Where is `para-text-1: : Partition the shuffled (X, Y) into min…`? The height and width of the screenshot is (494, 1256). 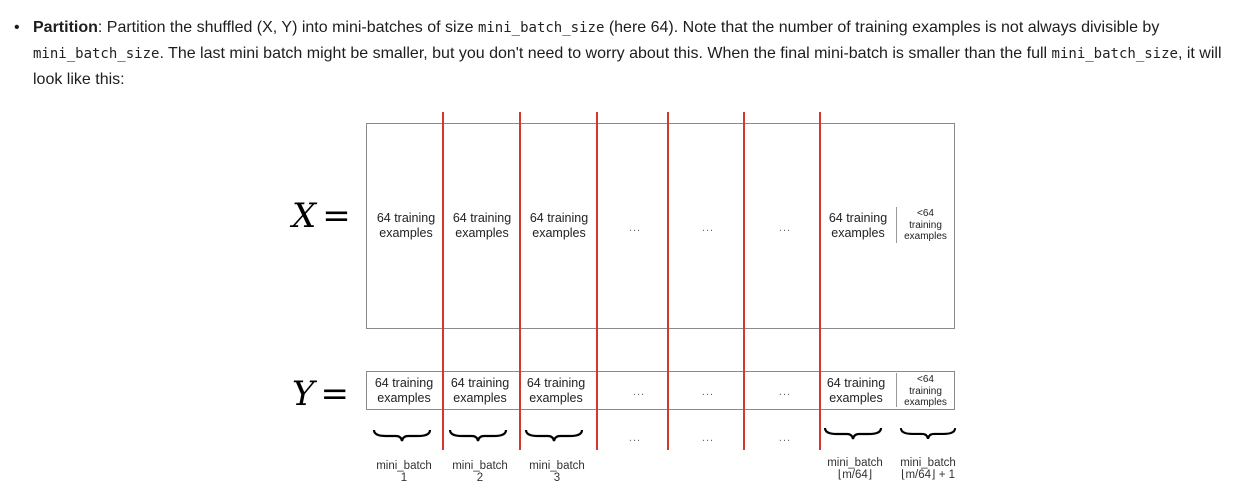
para-text-1: : Partition the shuffled (X, Y) into min… is located at coordinates (287, 27).